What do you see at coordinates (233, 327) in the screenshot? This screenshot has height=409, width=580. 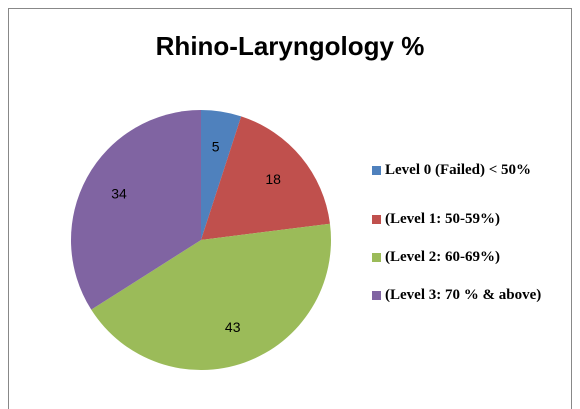 I see `data-label: 43` at bounding box center [233, 327].